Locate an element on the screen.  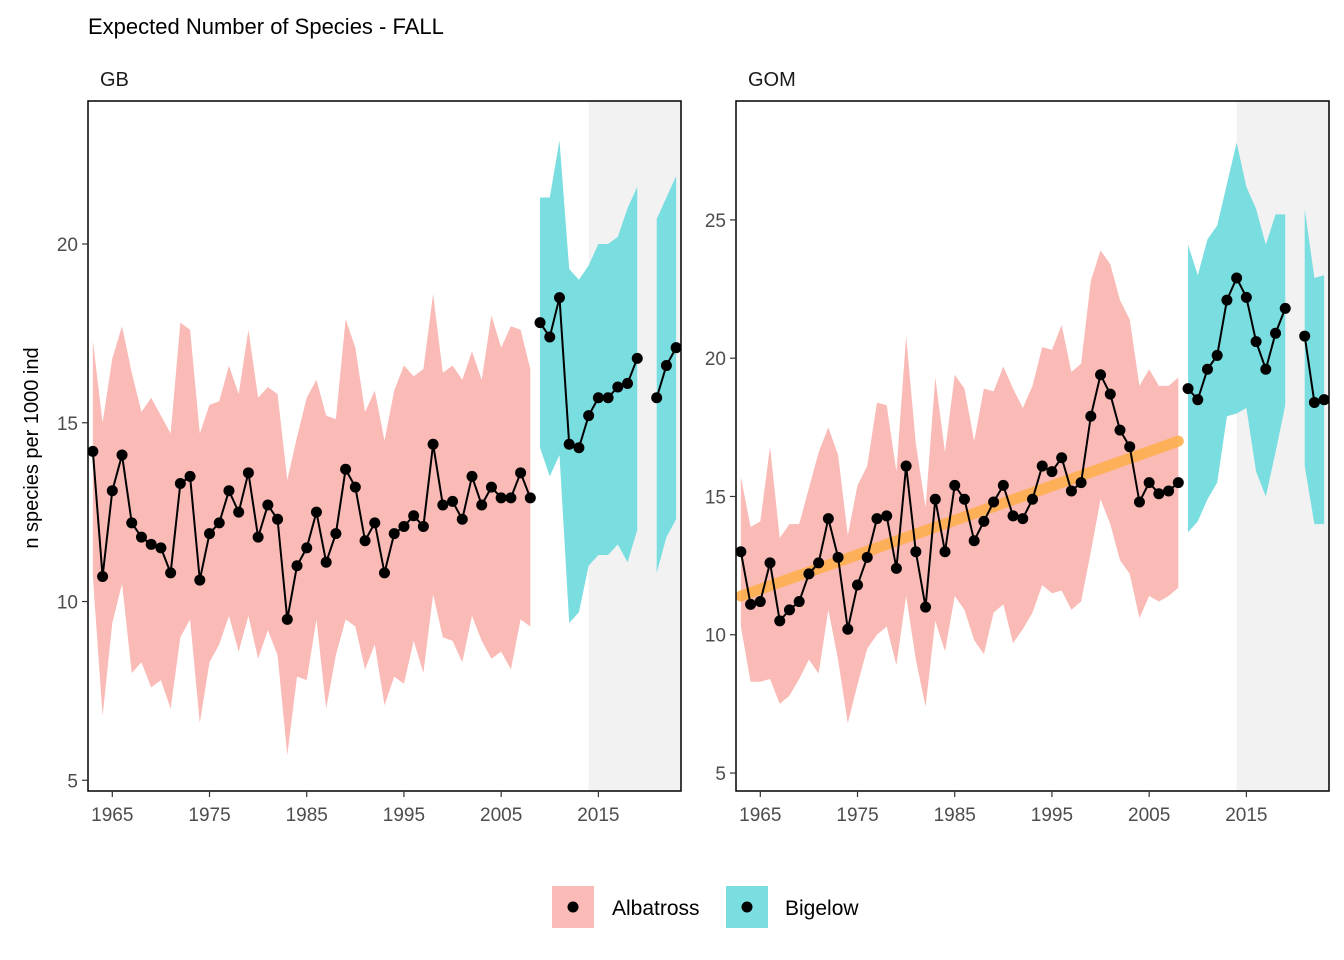
legend-point-bigelow is located at coordinates (747, 907).